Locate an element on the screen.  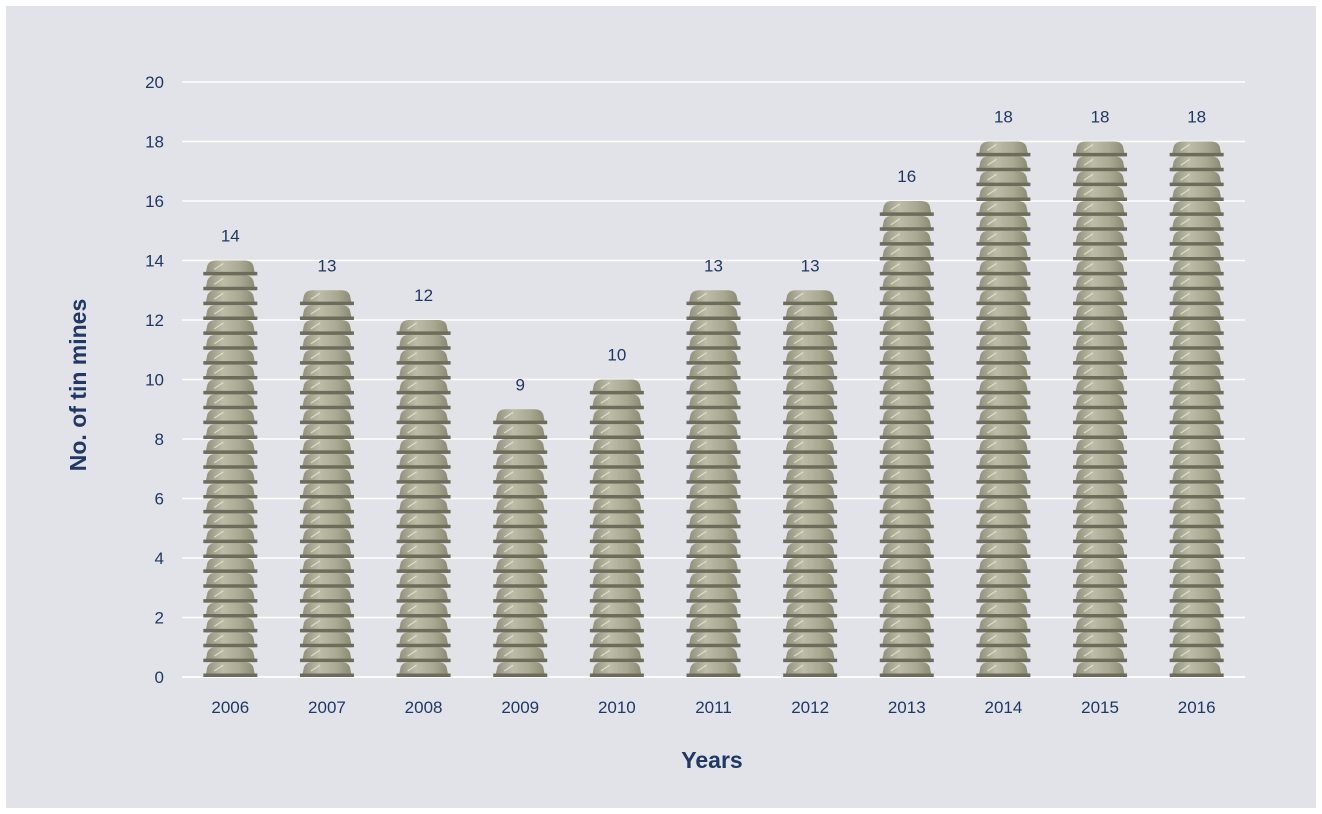
y-tick-label: 10 is located at coordinates (154, 380).